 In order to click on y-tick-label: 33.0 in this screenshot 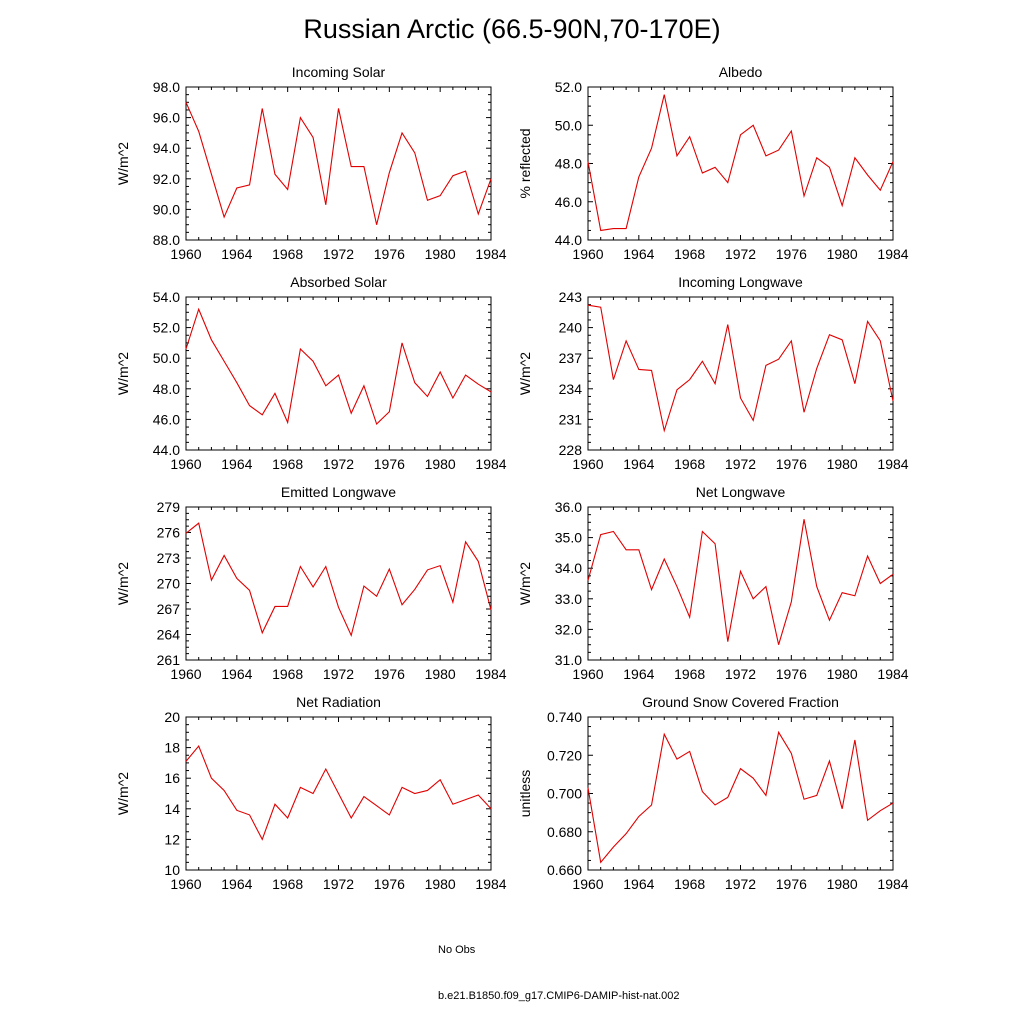, I will do `click(568, 599)`.